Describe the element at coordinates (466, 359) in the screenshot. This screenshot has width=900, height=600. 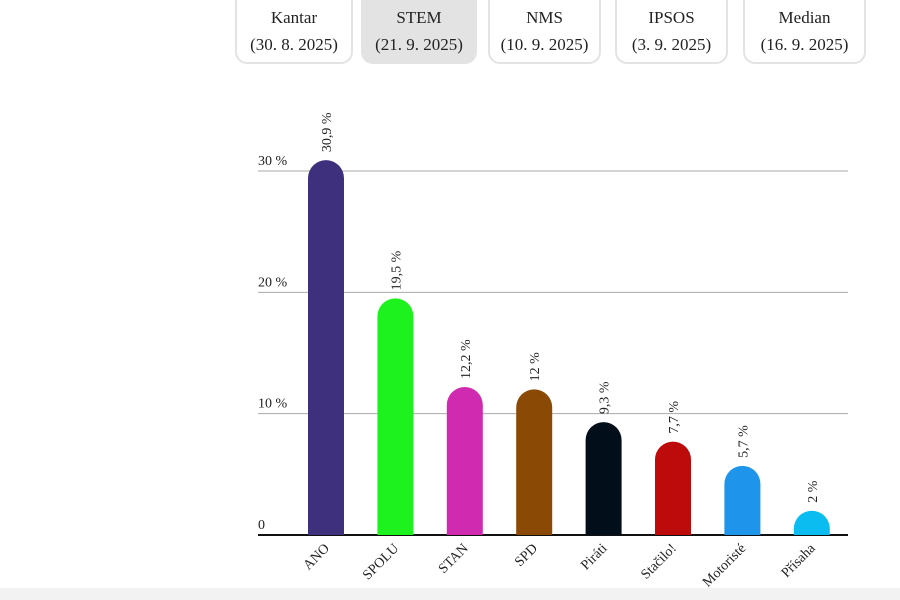
I see `value-label: 12,2 %` at that location.